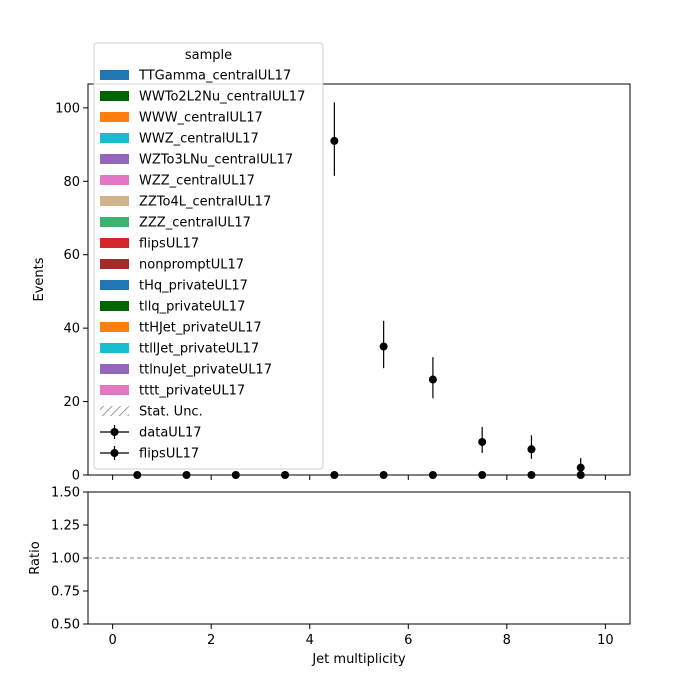  Describe the element at coordinates (71, 402) in the screenshot. I see `main-y-tick-label: 20` at that location.